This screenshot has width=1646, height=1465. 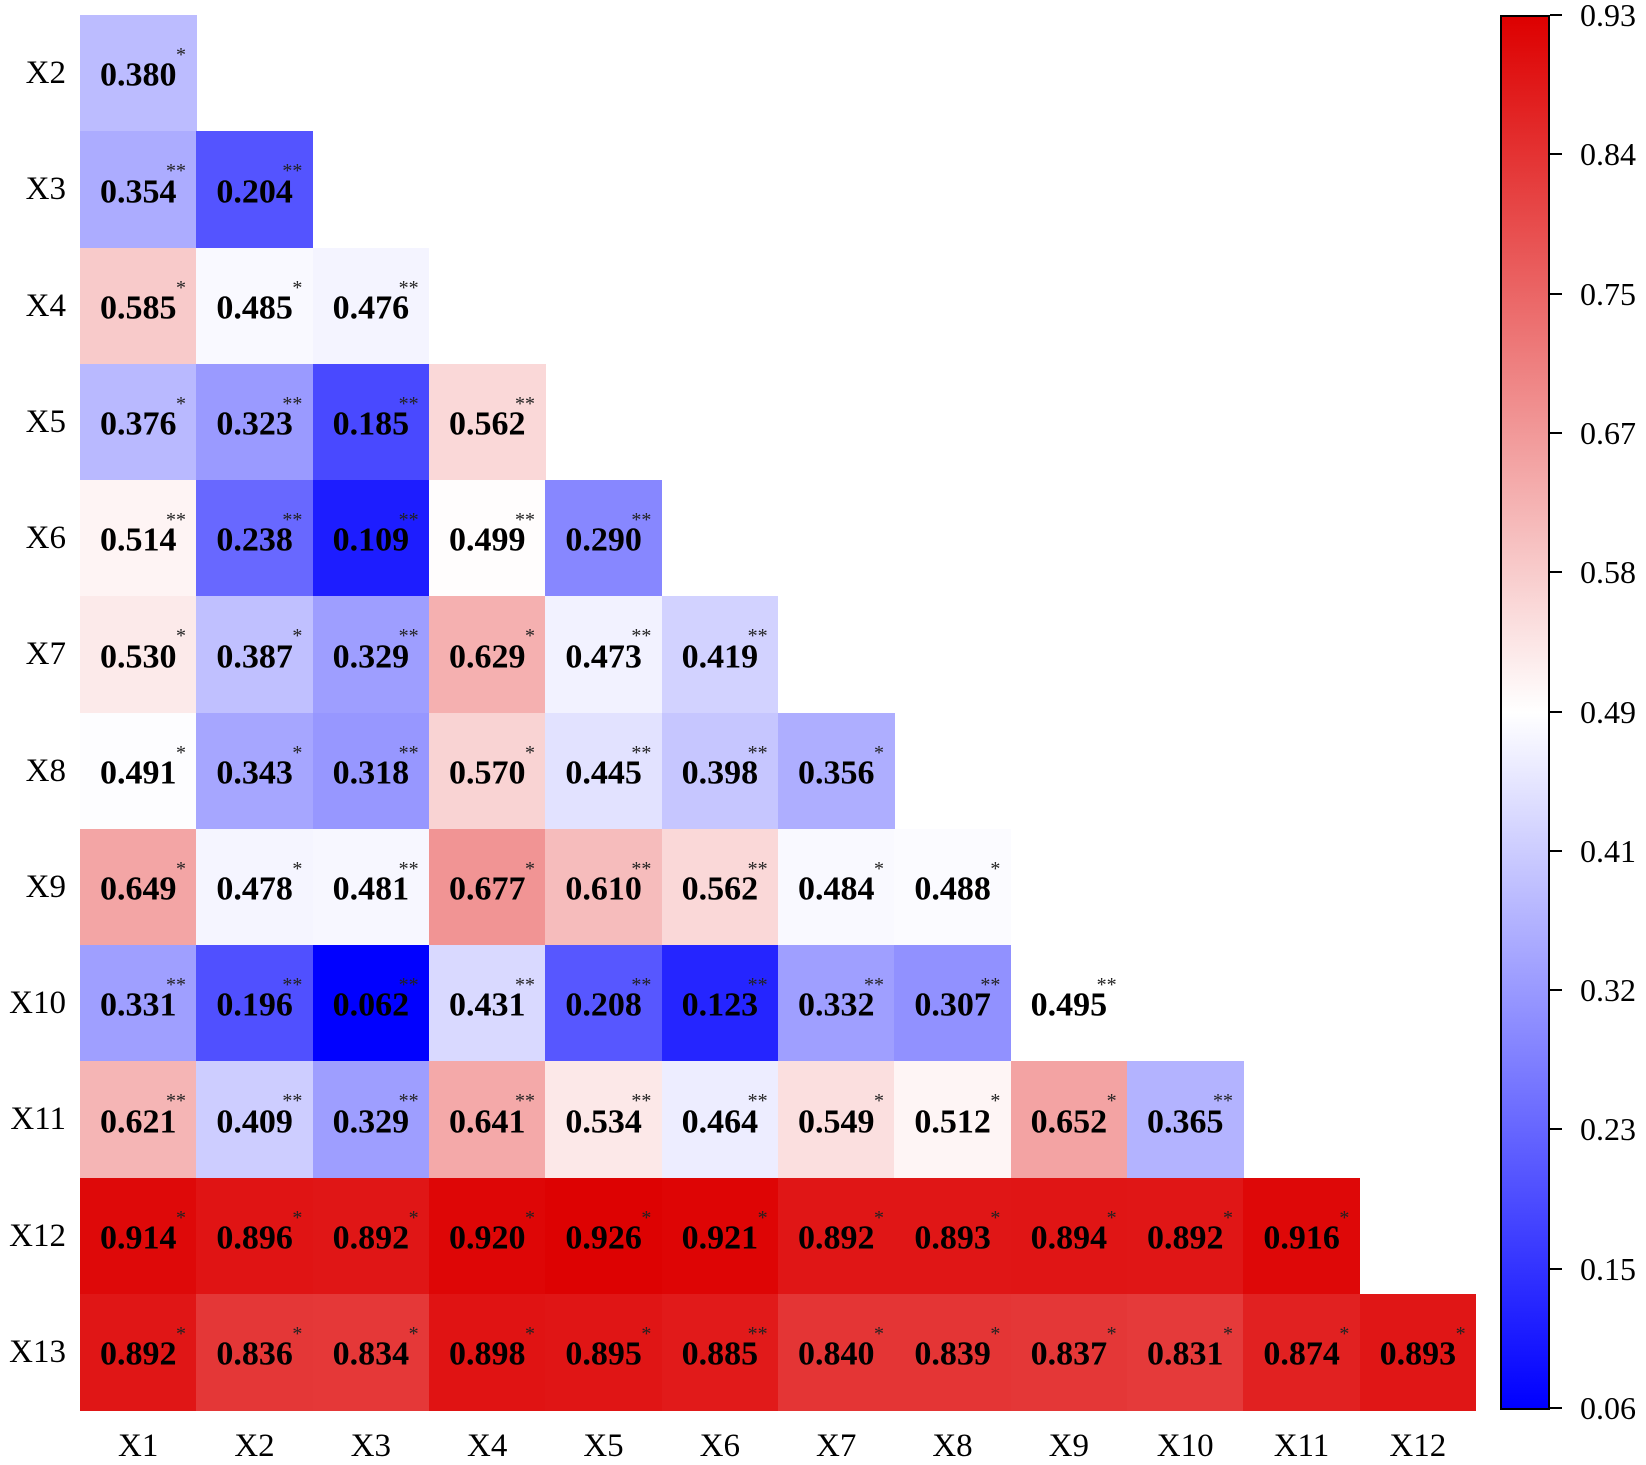 What do you see at coordinates (371, 541) in the screenshot?
I see `cell-value: 0.109` at bounding box center [371, 541].